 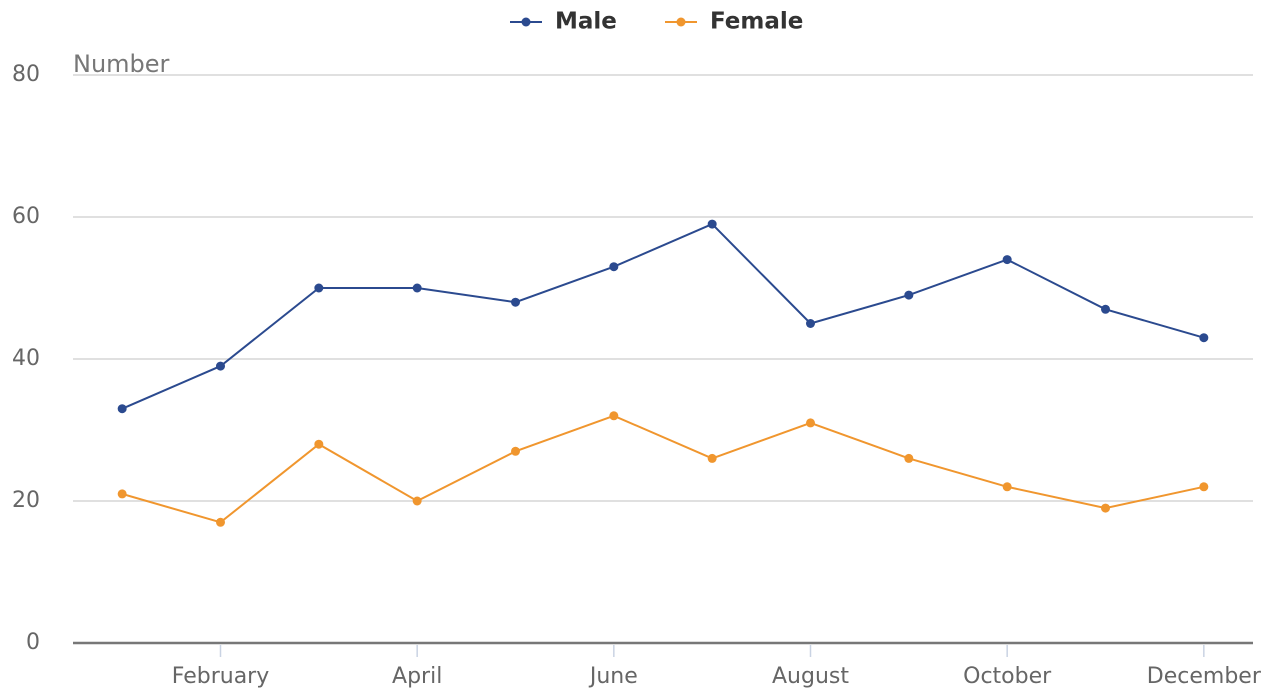 I want to click on y-tick-label: 60, so click(x=26, y=216).